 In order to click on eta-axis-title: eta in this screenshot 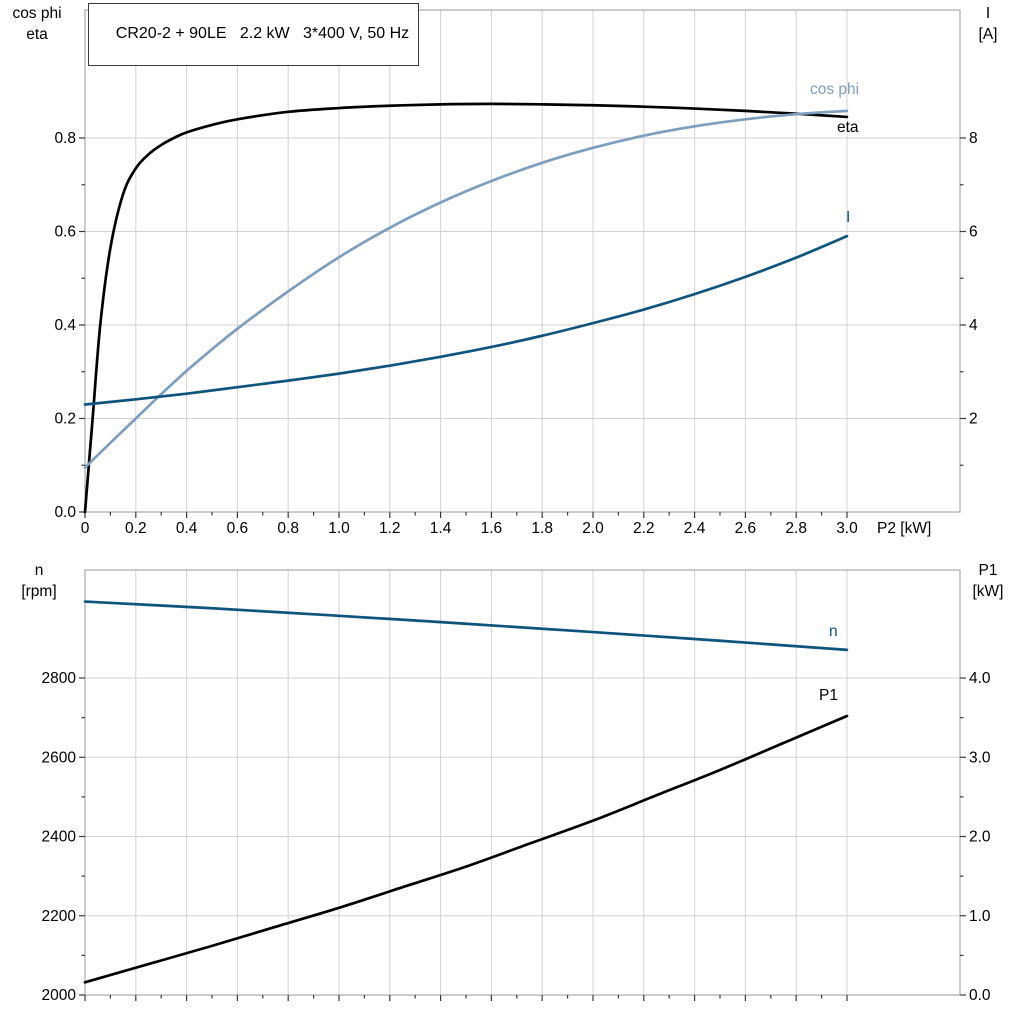, I will do `click(37, 34)`.